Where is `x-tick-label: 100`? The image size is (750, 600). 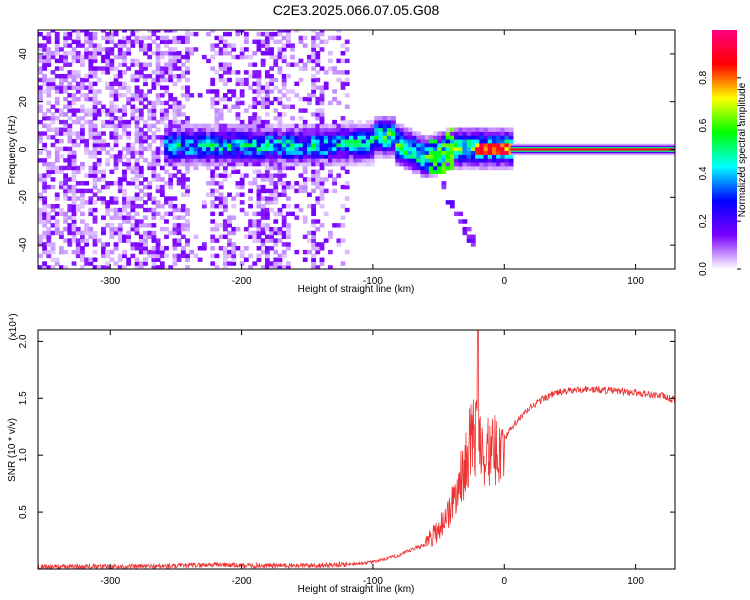
x-tick-label: 100 is located at coordinates (635, 581).